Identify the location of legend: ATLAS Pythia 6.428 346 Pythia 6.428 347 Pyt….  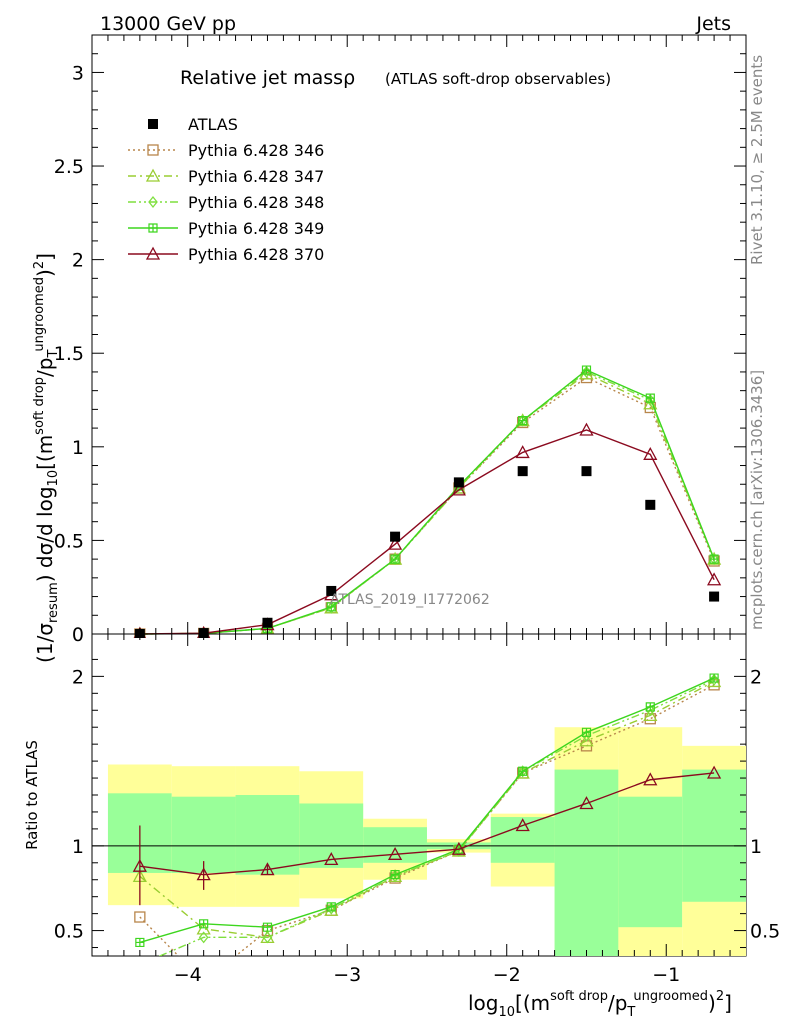
(226, 189).